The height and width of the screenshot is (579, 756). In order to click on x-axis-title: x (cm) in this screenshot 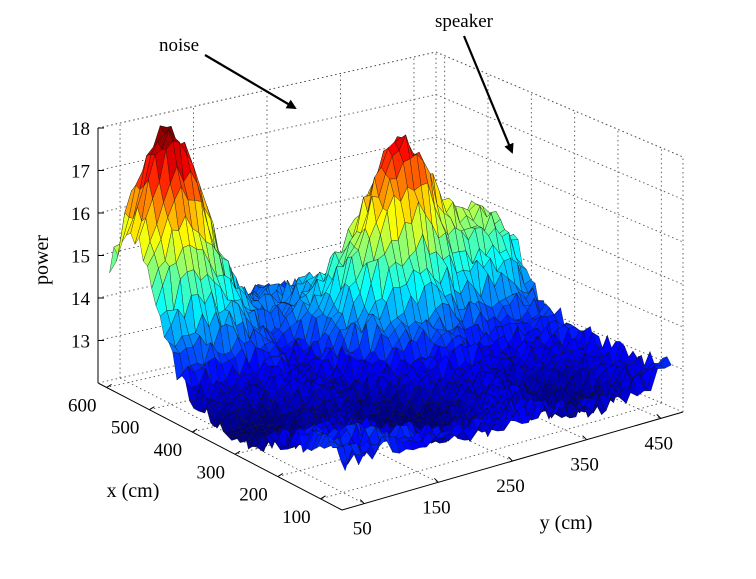, I will do `click(133, 491)`.